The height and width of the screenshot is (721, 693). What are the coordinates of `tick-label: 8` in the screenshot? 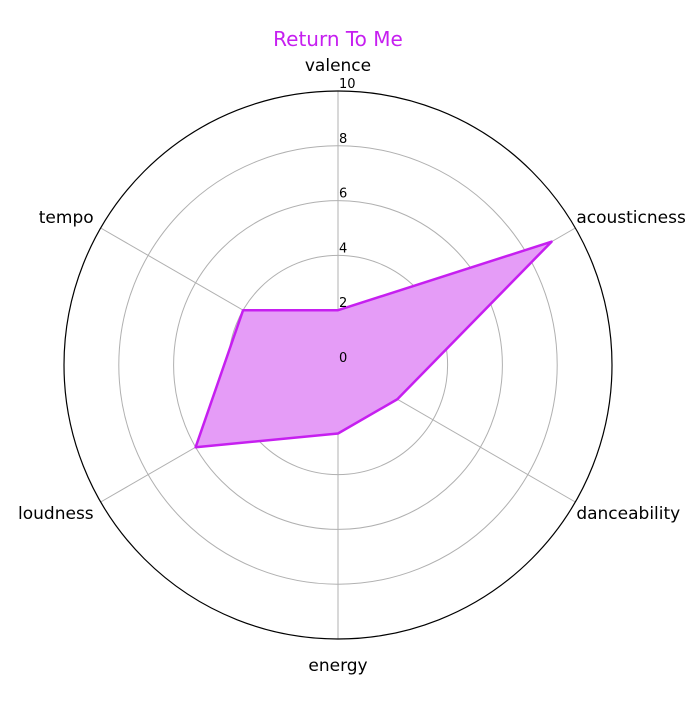 It's located at (343, 139).